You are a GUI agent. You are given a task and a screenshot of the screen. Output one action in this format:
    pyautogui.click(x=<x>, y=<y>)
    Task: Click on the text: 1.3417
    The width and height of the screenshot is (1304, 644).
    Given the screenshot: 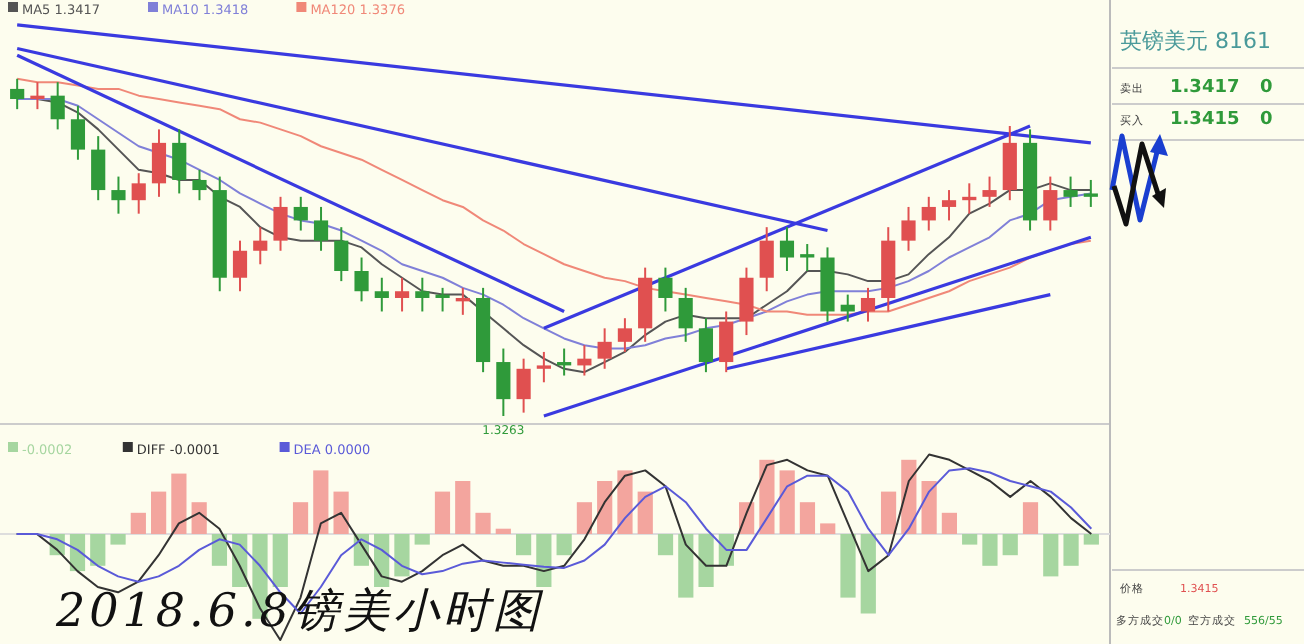 What is the action you would take?
    pyautogui.click(x=1205, y=88)
    